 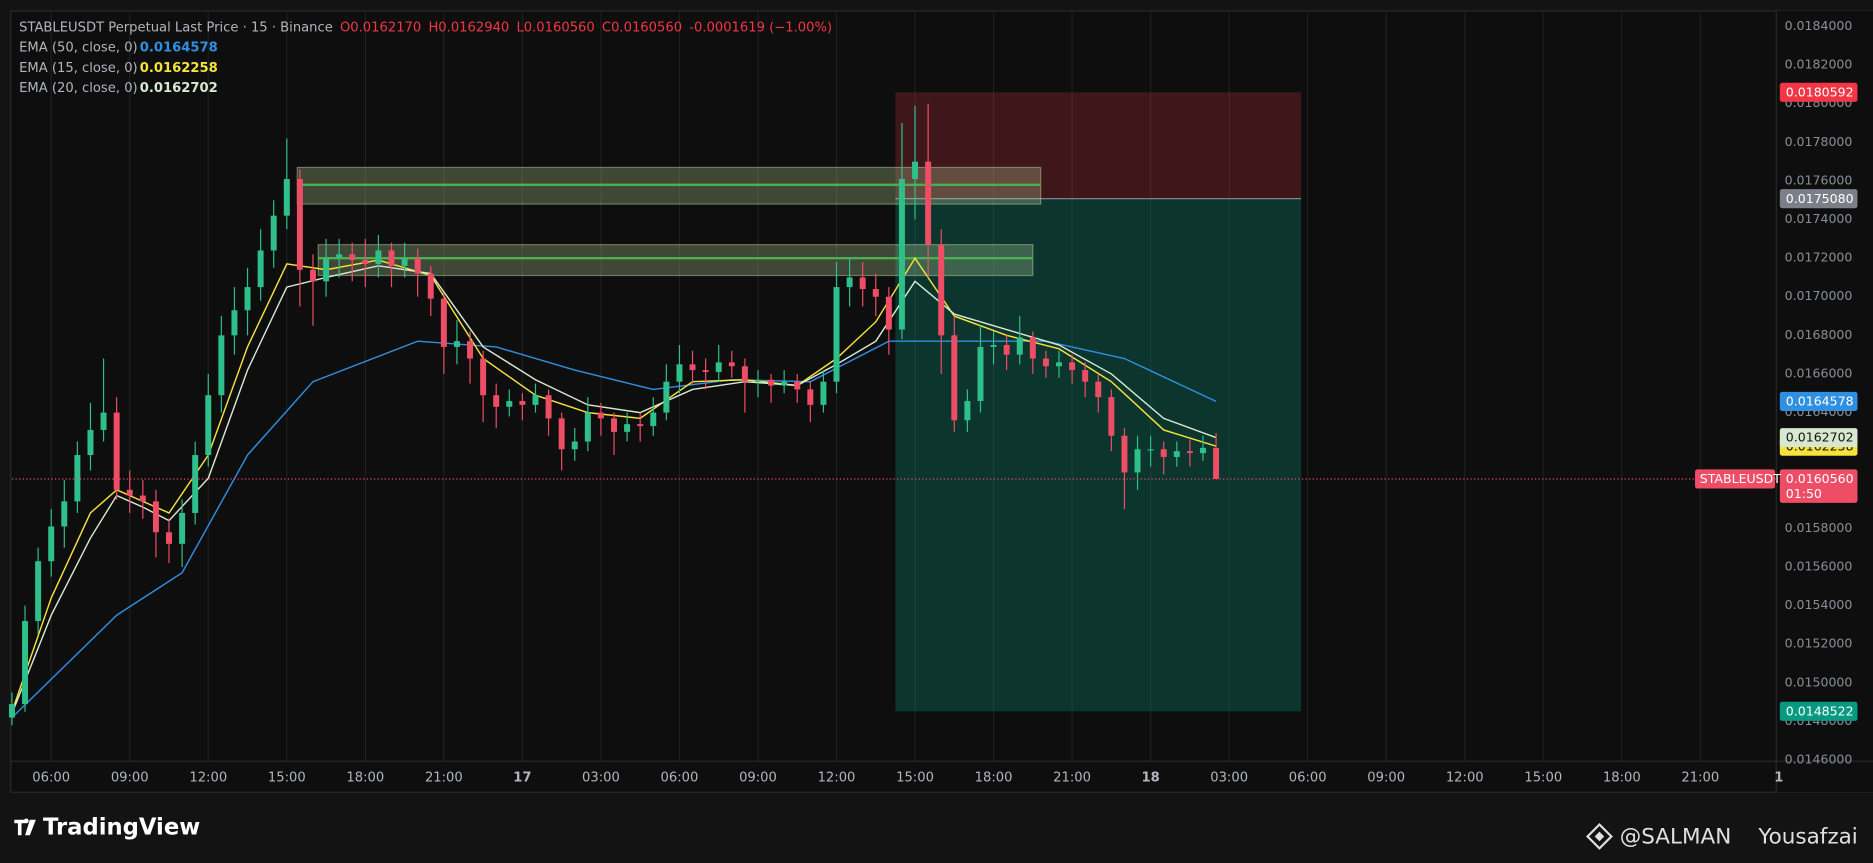 I want to click on author-icon, so click(x=1599, y=836).